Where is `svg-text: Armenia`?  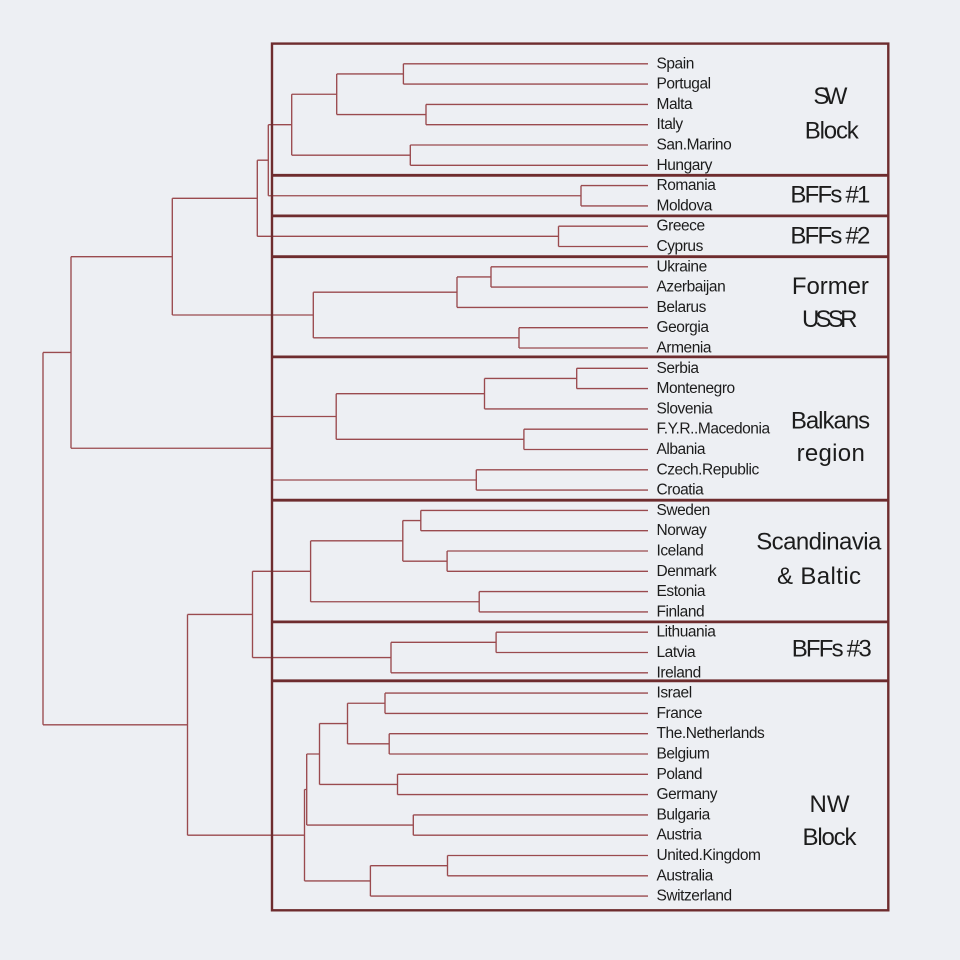
svg-text: Armenia is located at coordinates (684, 348).